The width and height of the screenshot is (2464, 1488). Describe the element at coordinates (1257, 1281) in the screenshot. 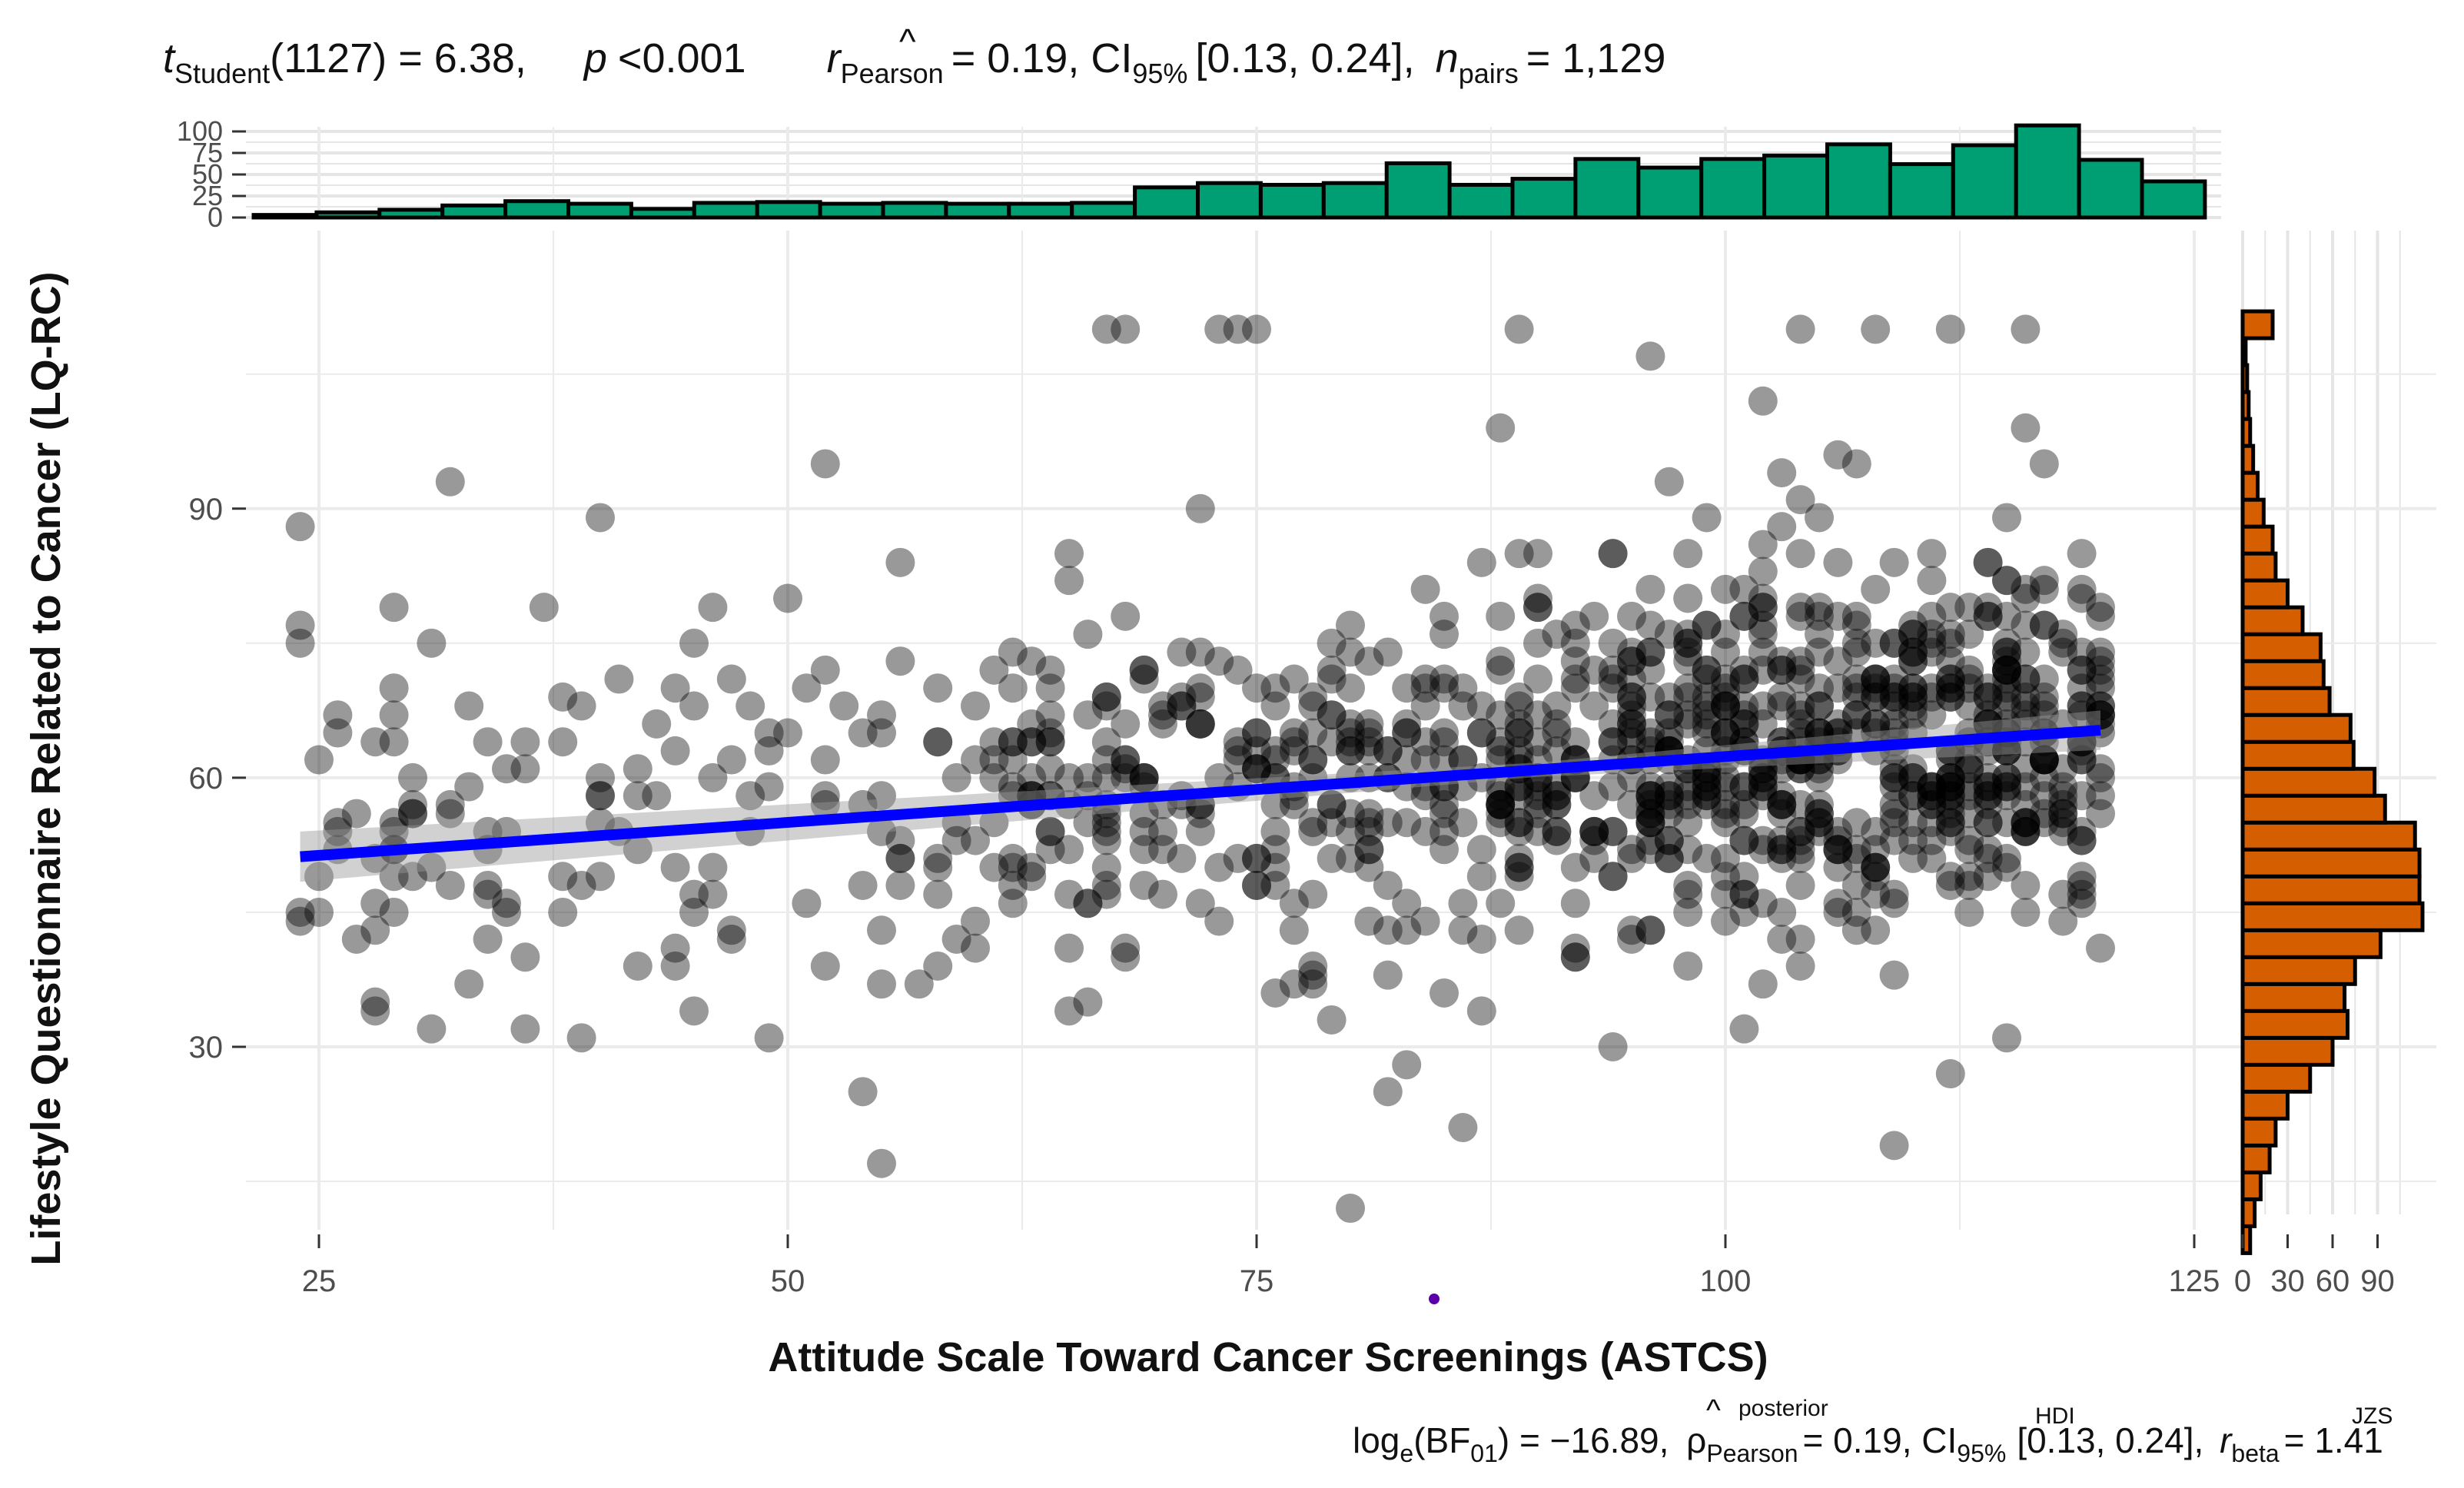

I see `x-tick-label-75: 75` at that location.